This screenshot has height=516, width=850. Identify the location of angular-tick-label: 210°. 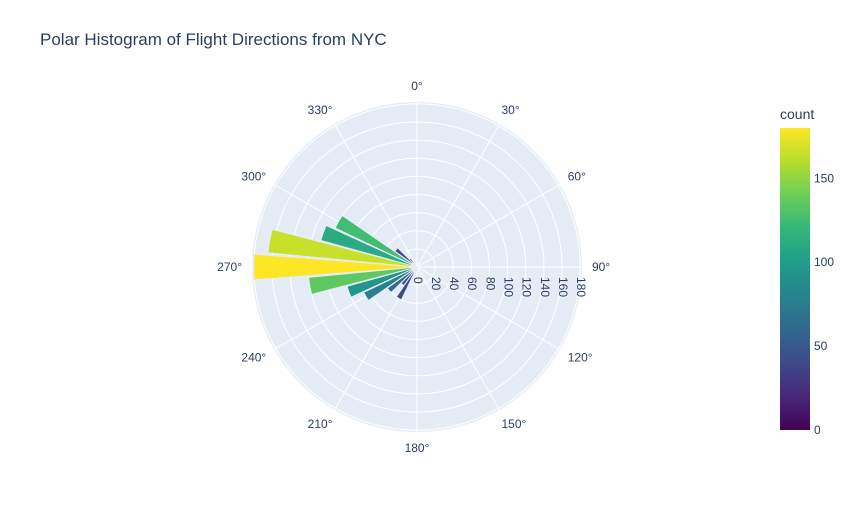
(320, 424).